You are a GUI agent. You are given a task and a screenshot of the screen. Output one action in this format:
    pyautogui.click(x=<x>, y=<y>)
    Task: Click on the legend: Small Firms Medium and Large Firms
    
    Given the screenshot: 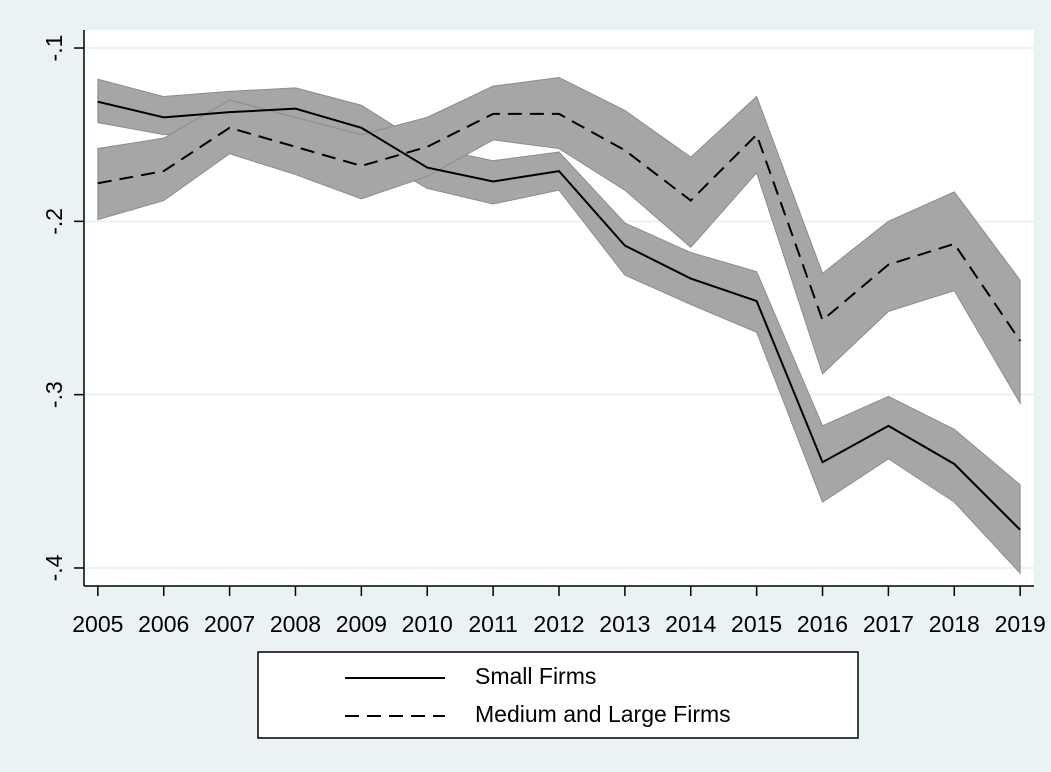 What is the action you would take?
    pyautogui.click(x=538, y=695)
    